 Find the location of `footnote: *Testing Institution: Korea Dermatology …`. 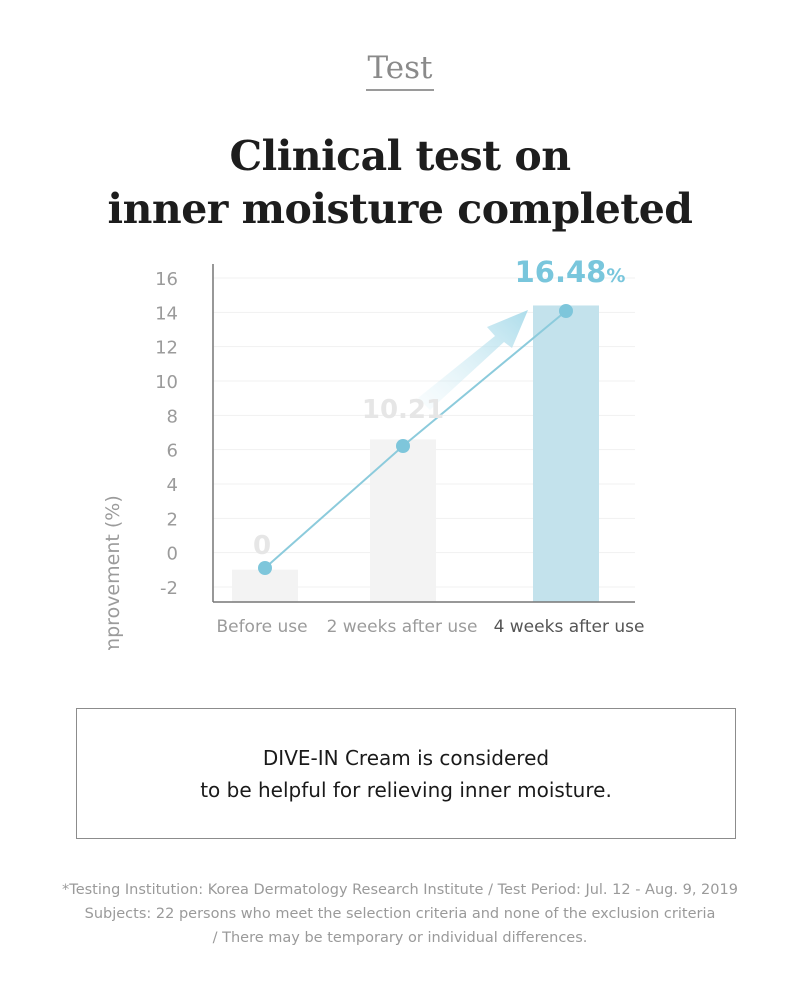

footnote: *Testing Institution: Korea Dermatology … is located at coordinates (400, 914).